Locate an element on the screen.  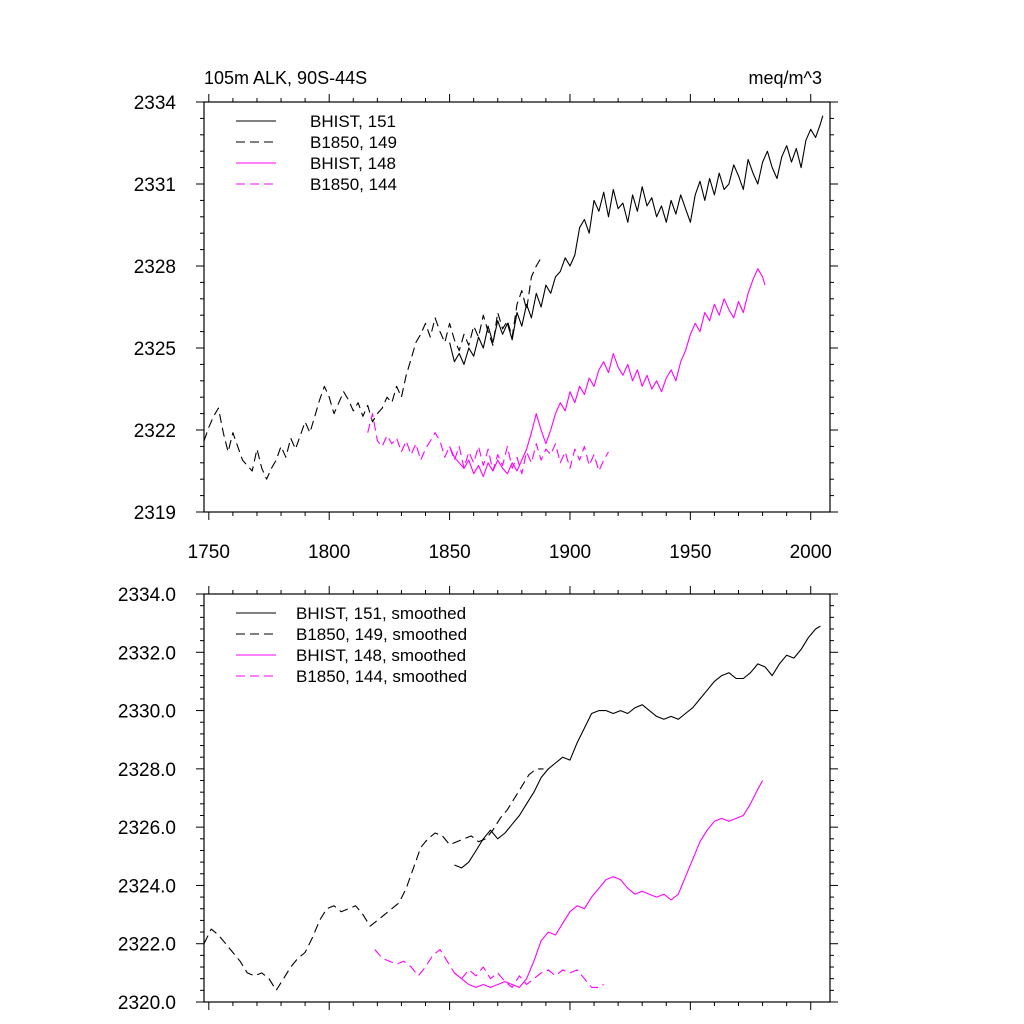
x-tick-label: 1800 is located at coordinates (329, 552).